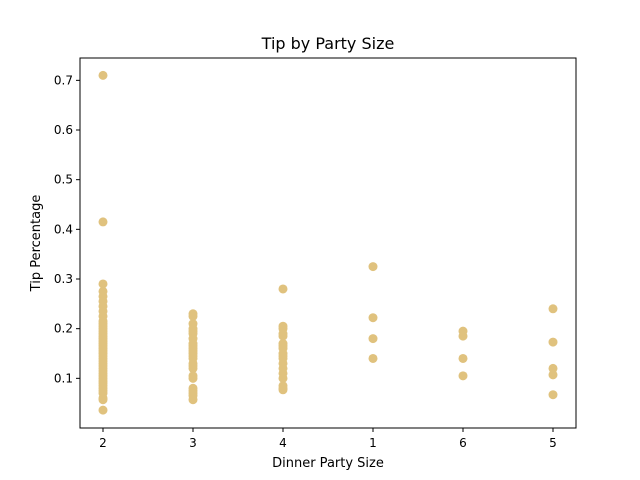 This screenshot has height=480, width=640. I want to click on y-axis-ticks: 0.1 0.2 0.3 0.4 0.5 0.6 0.7, so click(67, 229).